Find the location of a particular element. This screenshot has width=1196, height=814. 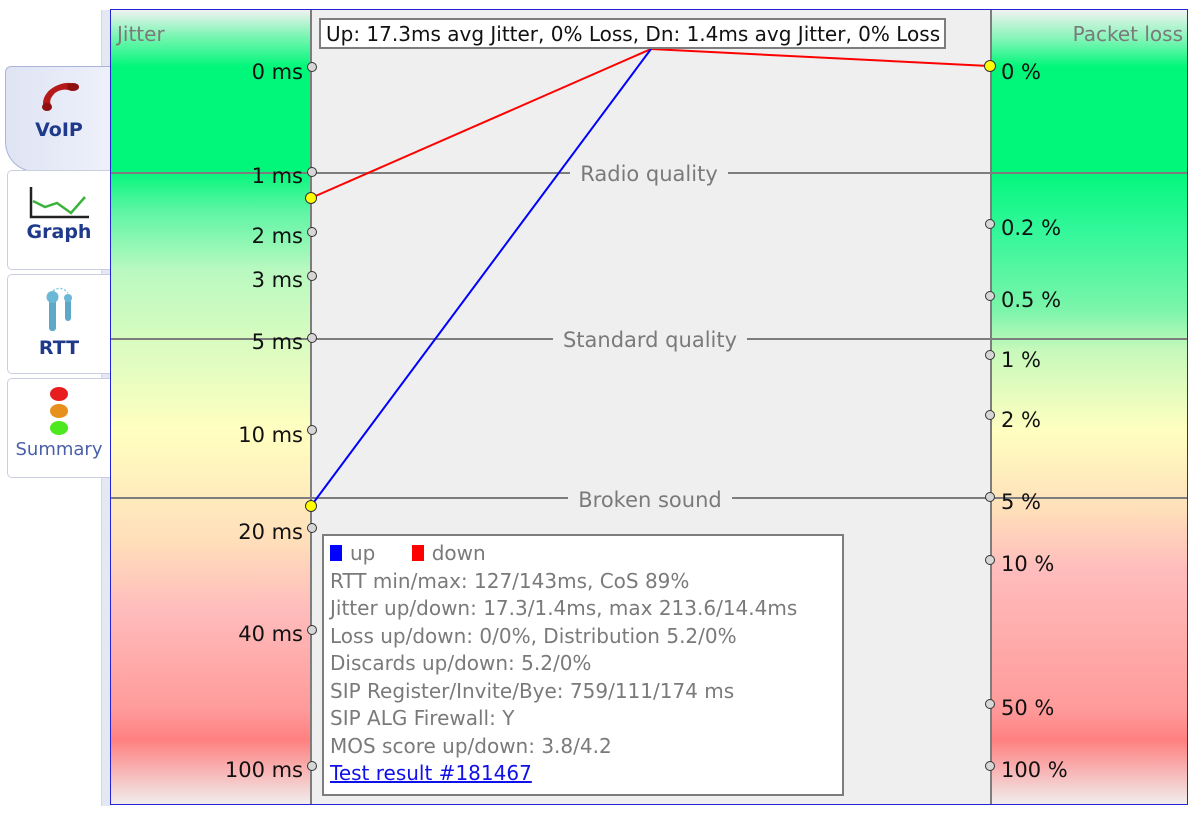

tab-rtt: RTT is located at coordinates (58, 324).